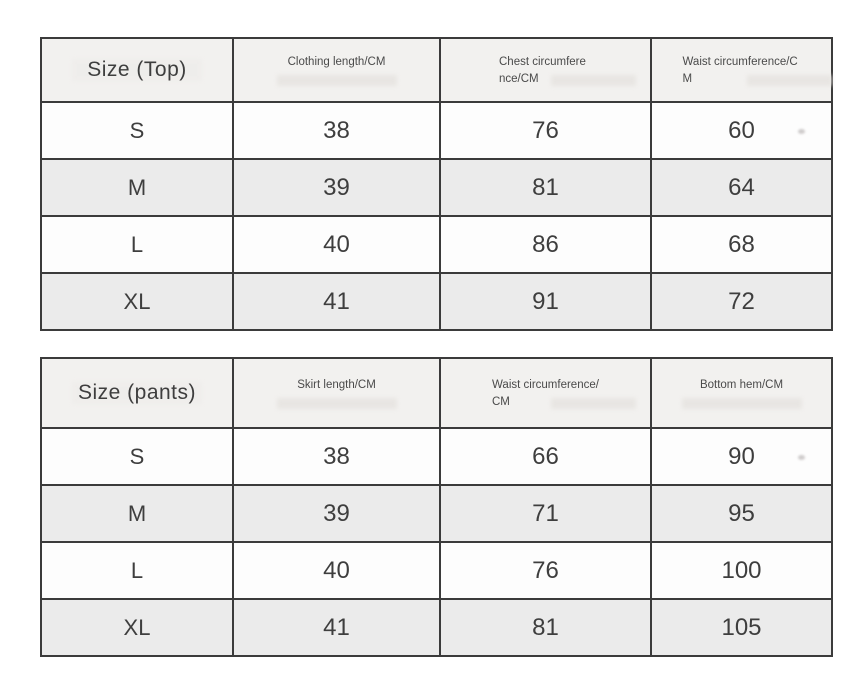 Image resolution: width=847 pixels, height=687 pixels. I want to click on value-cell: 68, so click(741, 244).